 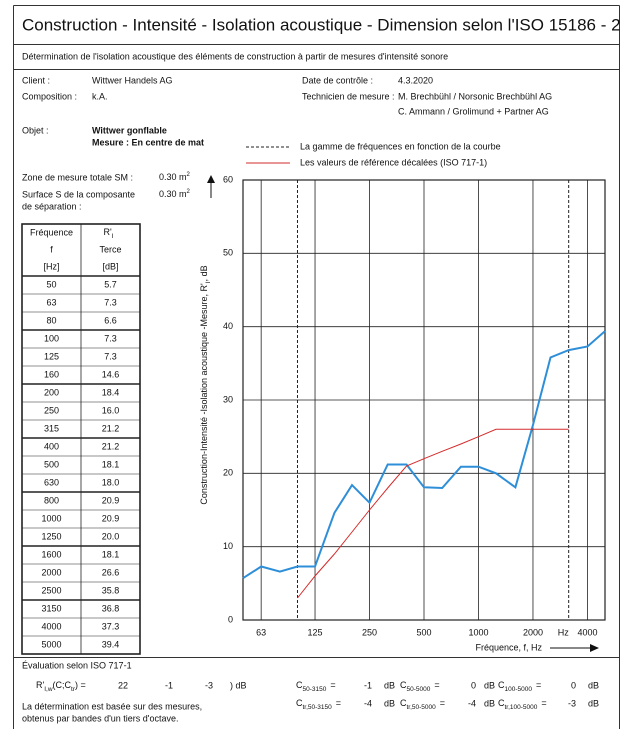 What do you see at coordinates (40, 685) in the screenshot?
I see `text: R'` at bounding box center [40, 685].